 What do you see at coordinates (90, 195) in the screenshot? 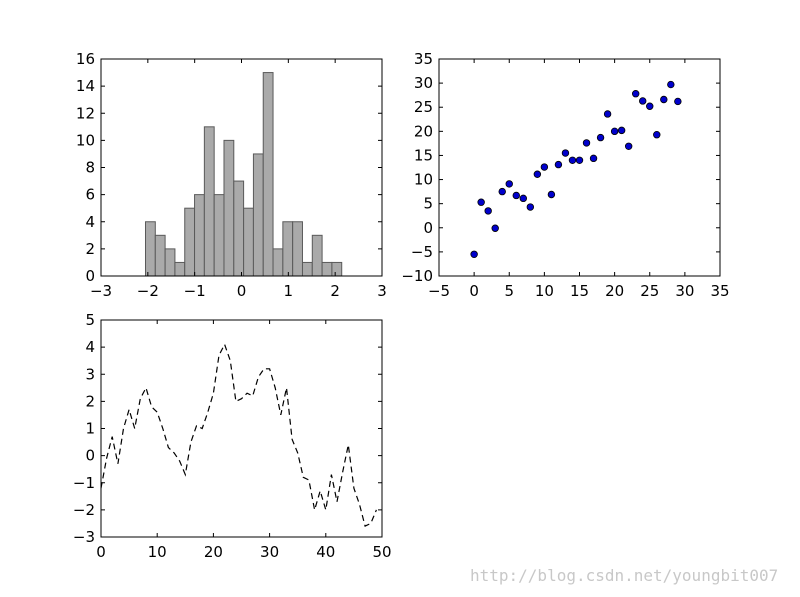
I see `y-tick-label: 6` at bounding box center [90, 195].